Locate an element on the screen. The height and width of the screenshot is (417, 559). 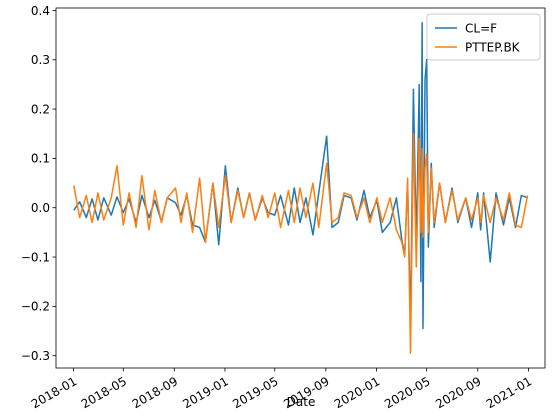
legend: CL=F PTTEP.BK is located at coordinates (483, 37).